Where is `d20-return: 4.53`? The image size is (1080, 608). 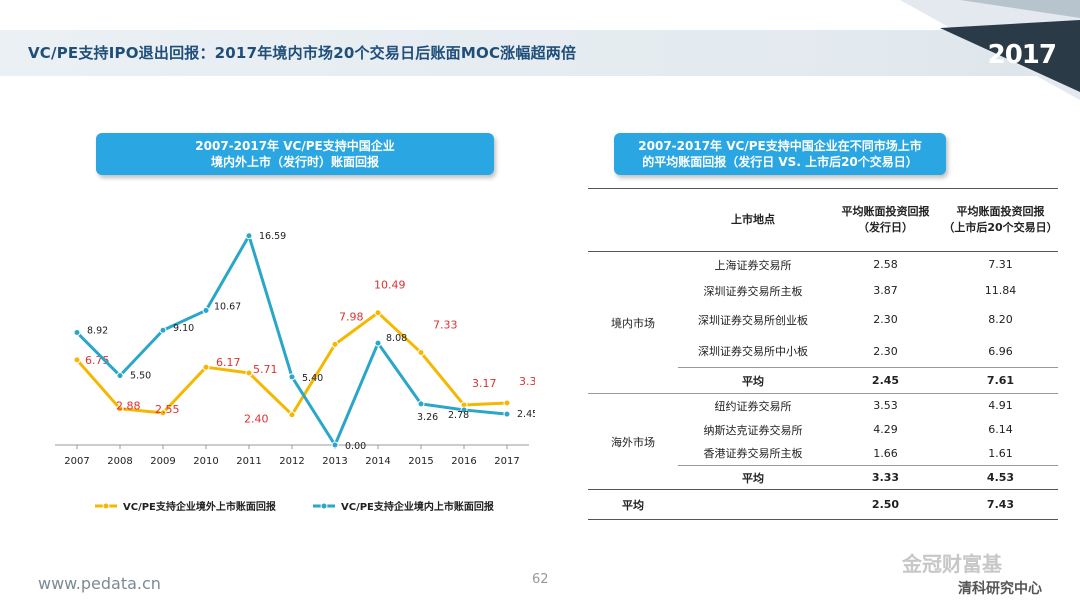
d20-return: 4.53 is located at coordinates (1000, 477).